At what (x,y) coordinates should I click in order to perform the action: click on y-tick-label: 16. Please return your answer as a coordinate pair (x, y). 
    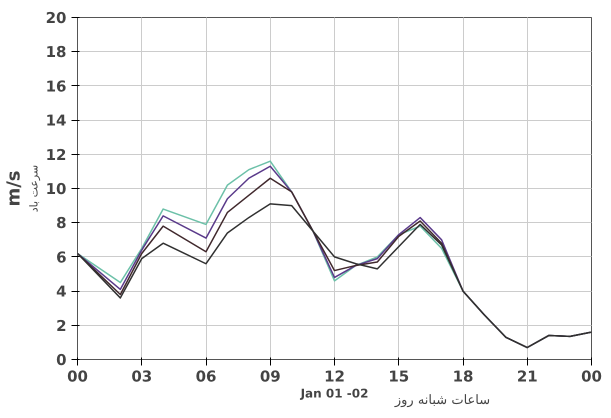
    Looking at the image, I should click on (56, 86).